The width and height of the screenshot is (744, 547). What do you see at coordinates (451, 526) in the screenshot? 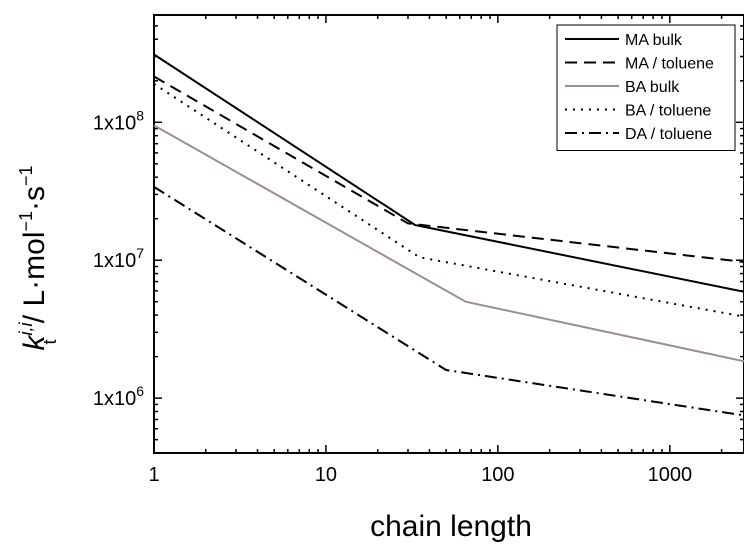
I see `x-axis-title: chain length` at bounding box center [451, 526].